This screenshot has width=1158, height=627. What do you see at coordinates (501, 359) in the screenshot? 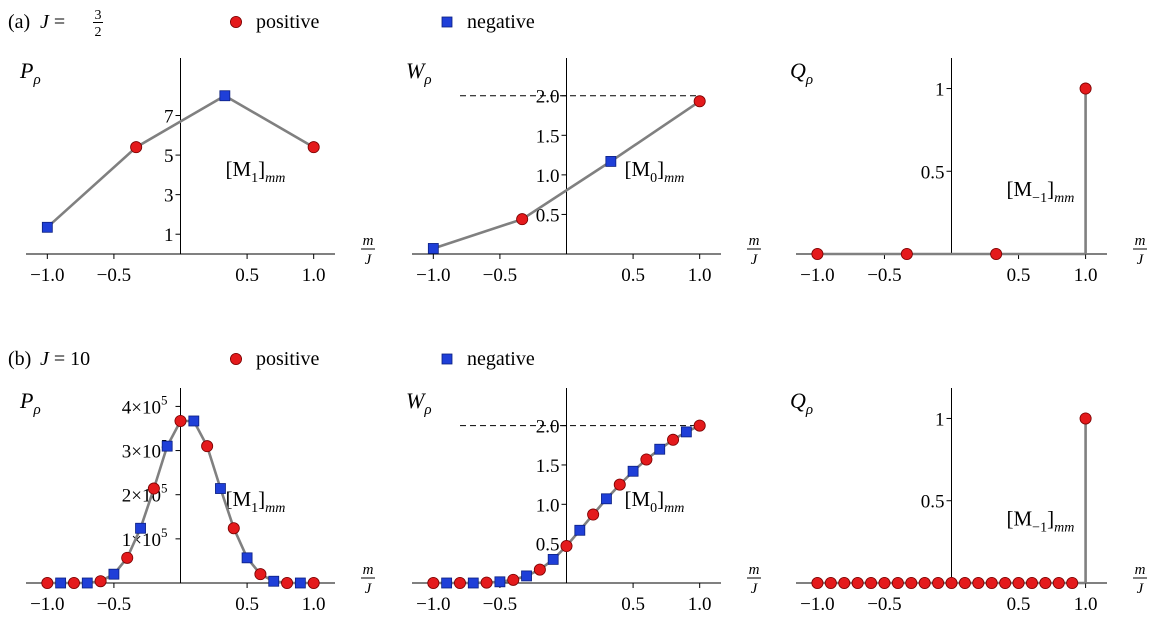
I see `legend-negative-label: negative` at bounding box center [501, 359].